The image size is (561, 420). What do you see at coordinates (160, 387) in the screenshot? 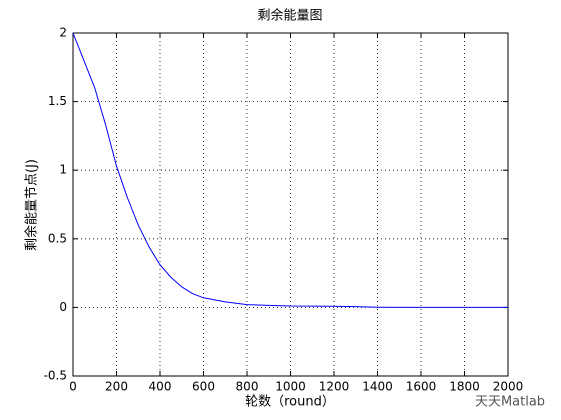
I see `x-tick-label: 400` at bounding box center [160, 387].